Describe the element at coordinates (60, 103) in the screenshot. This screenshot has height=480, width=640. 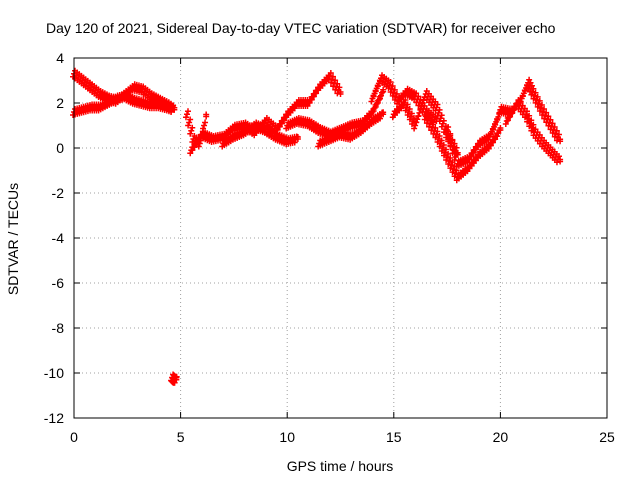
I see `y-tick-label: 2` at that location.